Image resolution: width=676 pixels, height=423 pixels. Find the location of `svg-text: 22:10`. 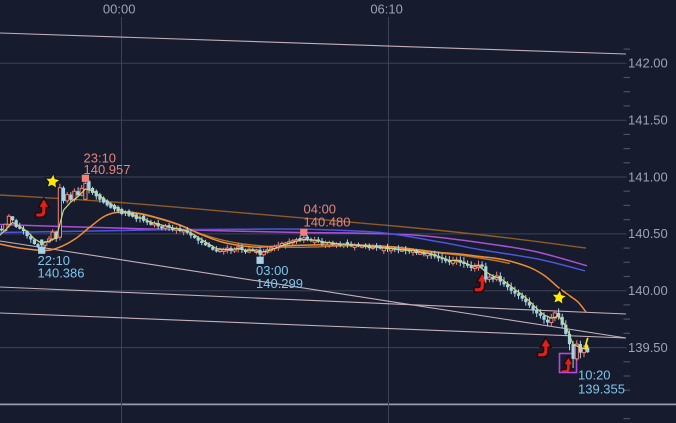

svg-text: 22:10 is located at coordinates (54, 260).